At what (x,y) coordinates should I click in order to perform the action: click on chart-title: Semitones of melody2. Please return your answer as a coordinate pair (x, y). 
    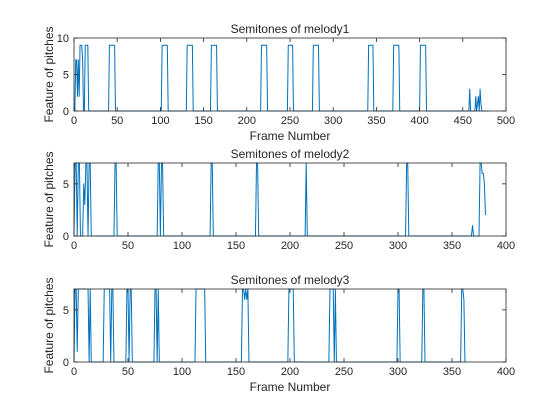
    Looking at the image, I should click on (290, 154).